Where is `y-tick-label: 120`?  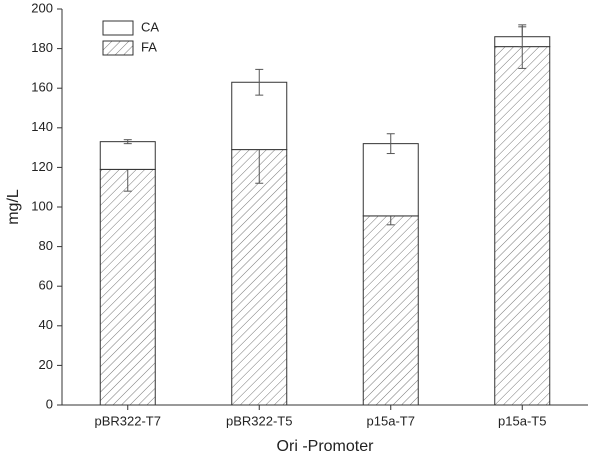
y-tick-label: 120 is located at coordinates (42, 166).